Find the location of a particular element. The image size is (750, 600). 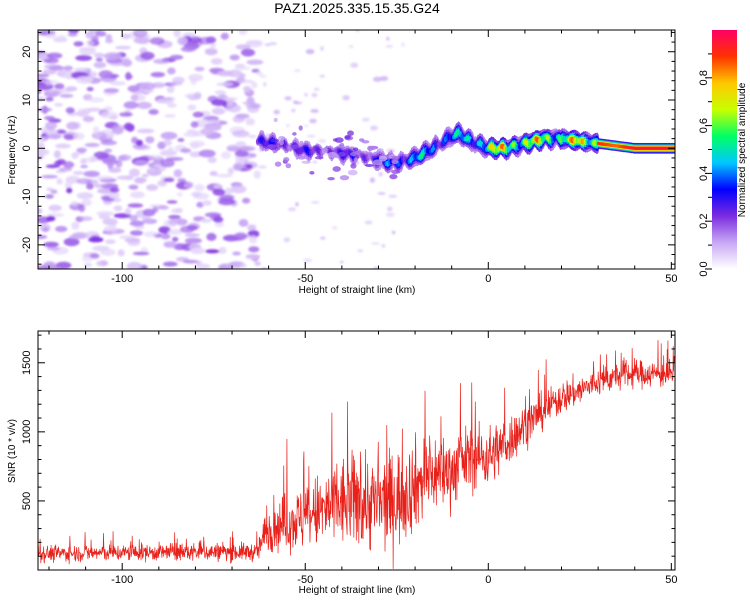

colorbar-label: Normalized spectral amplitude is located at coordinates (742, 149).